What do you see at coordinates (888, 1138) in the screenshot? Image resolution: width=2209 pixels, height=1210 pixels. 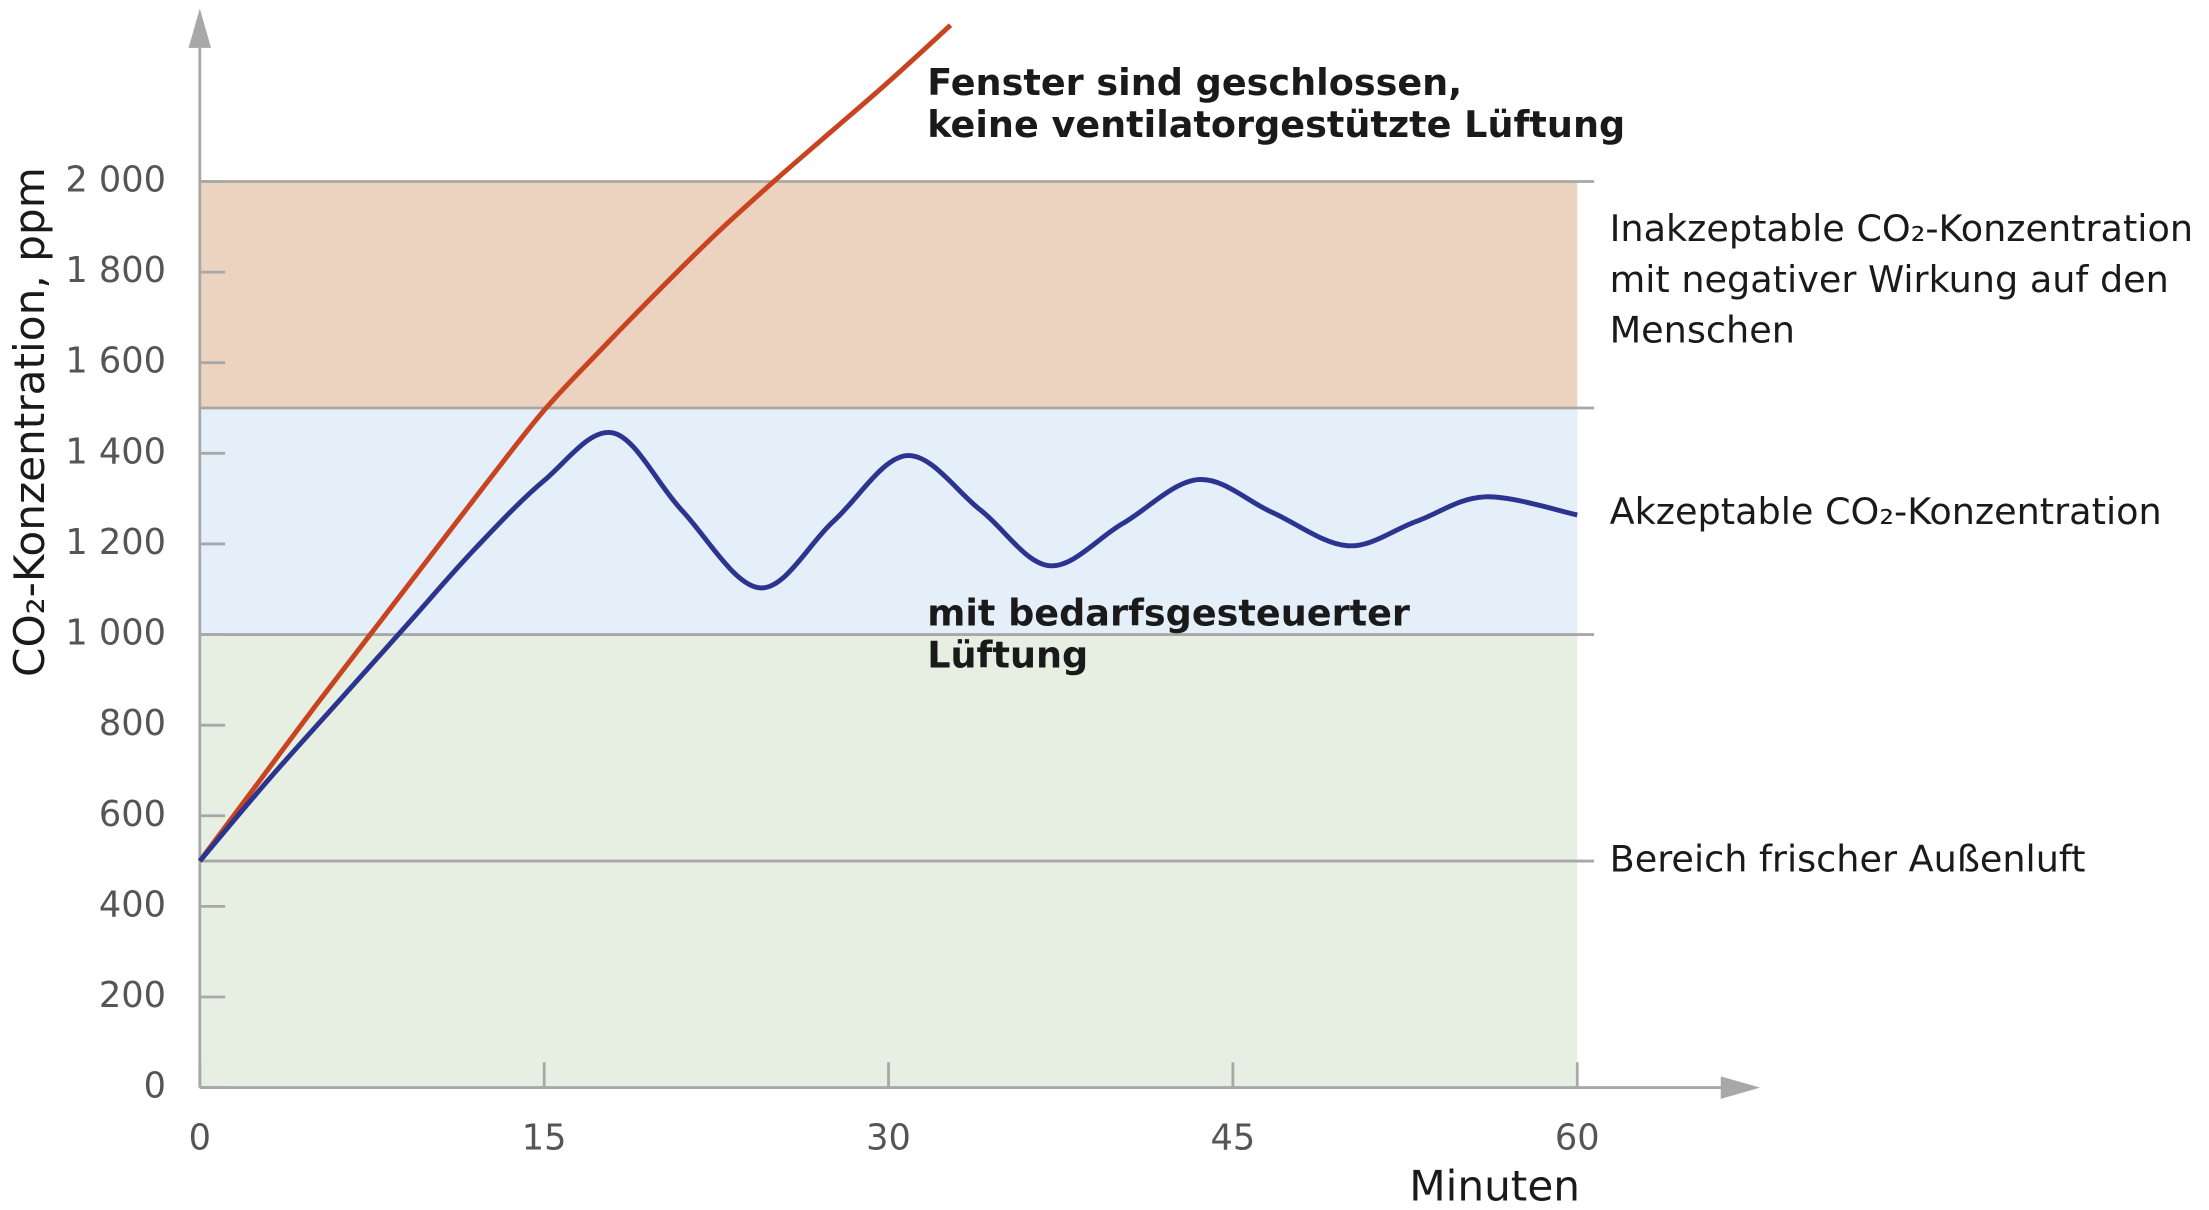 I see `x-tick-label: 30` at bounding box center [888, 1138].